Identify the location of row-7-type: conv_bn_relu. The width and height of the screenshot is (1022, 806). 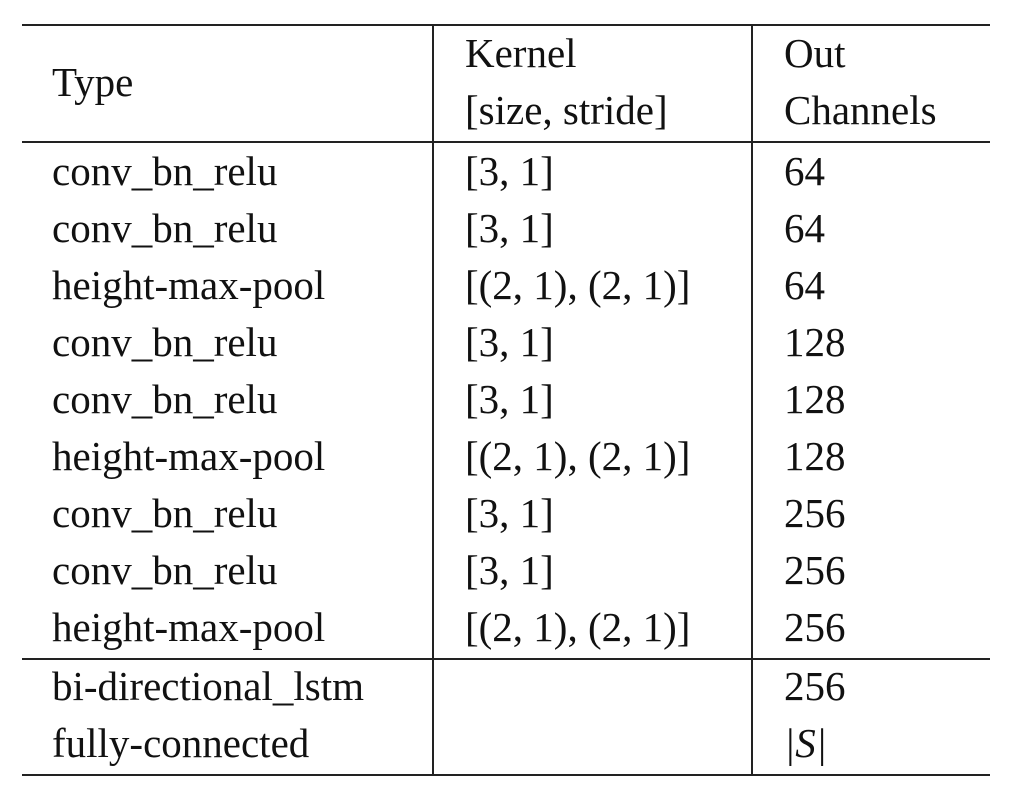
(165, 513).